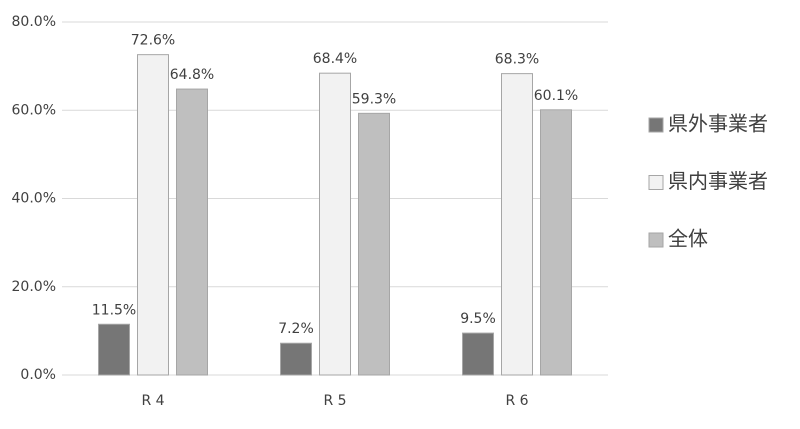 The width and height of the screenshot is (800, 429). What do you see at coordinates (114, 310) in the screenshot?
I see `value-label: 11.5%` at bounding box center [114, 310].